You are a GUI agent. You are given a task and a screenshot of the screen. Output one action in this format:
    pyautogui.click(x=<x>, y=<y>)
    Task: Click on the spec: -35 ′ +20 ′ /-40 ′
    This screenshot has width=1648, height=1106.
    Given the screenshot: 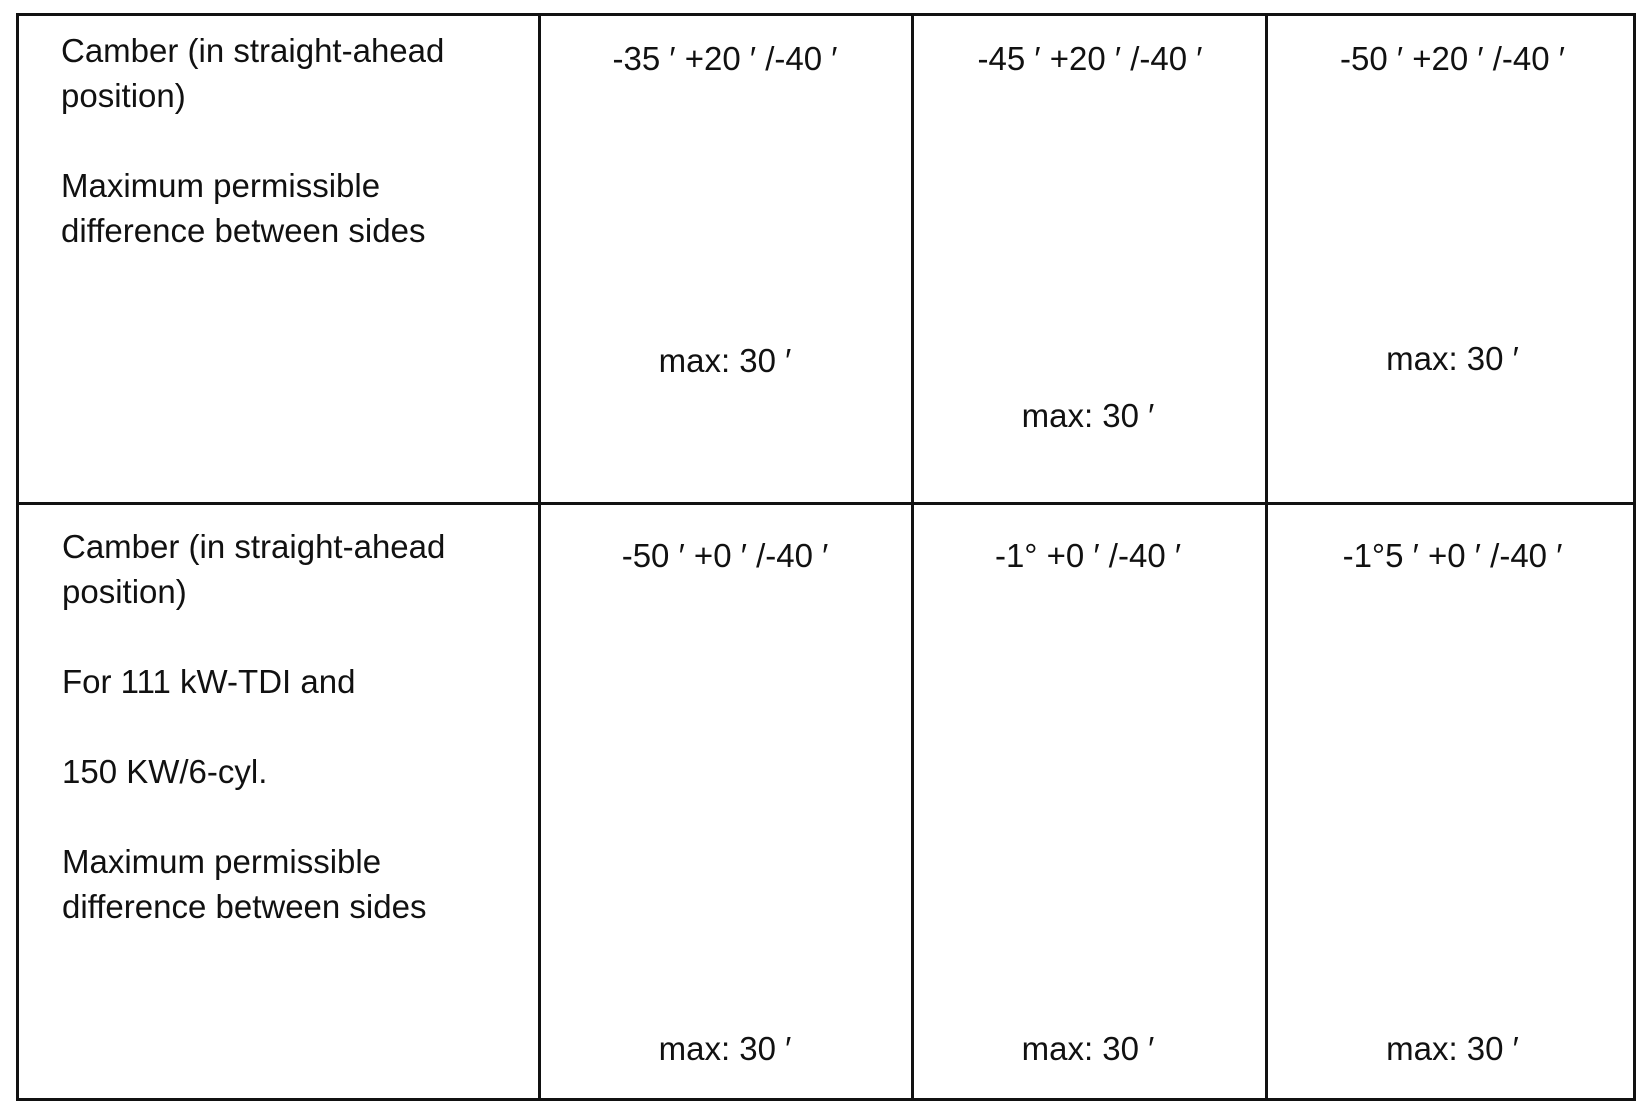 What is the action you would take?
    pyautogui.click(x=725, y=58)
    